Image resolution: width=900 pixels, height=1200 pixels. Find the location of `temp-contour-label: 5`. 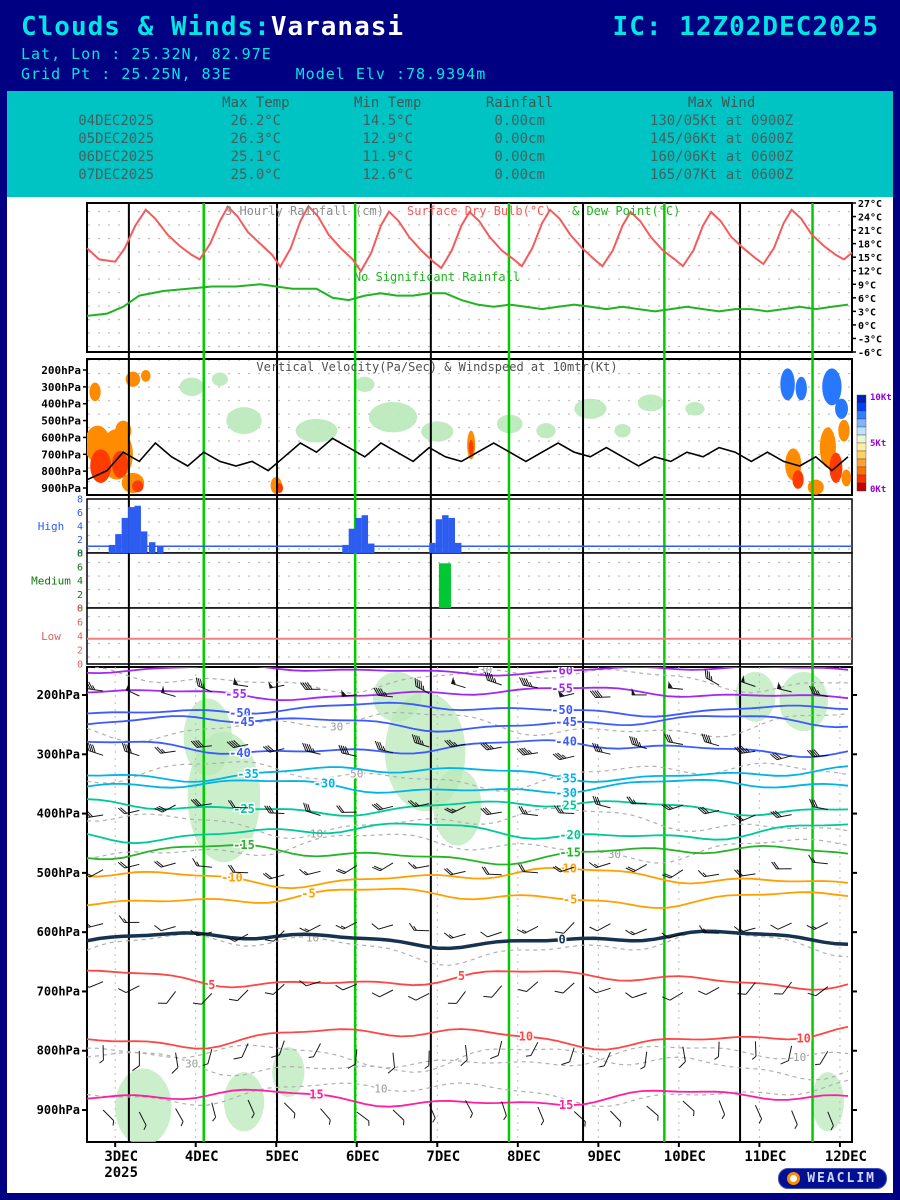

temp-contour-label: 5 is located at coordinates (461, 976).